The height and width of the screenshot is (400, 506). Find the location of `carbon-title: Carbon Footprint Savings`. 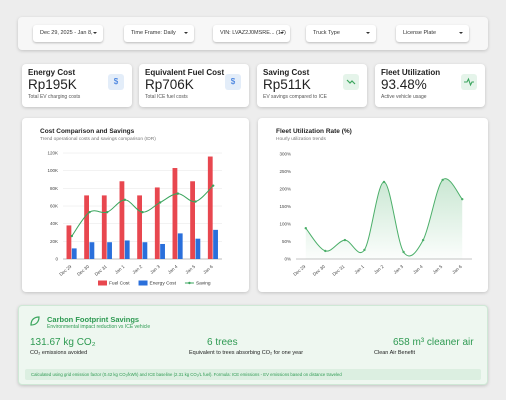

carbon-title: Carbon Footprint Savings is located at coordinates (93, 319).